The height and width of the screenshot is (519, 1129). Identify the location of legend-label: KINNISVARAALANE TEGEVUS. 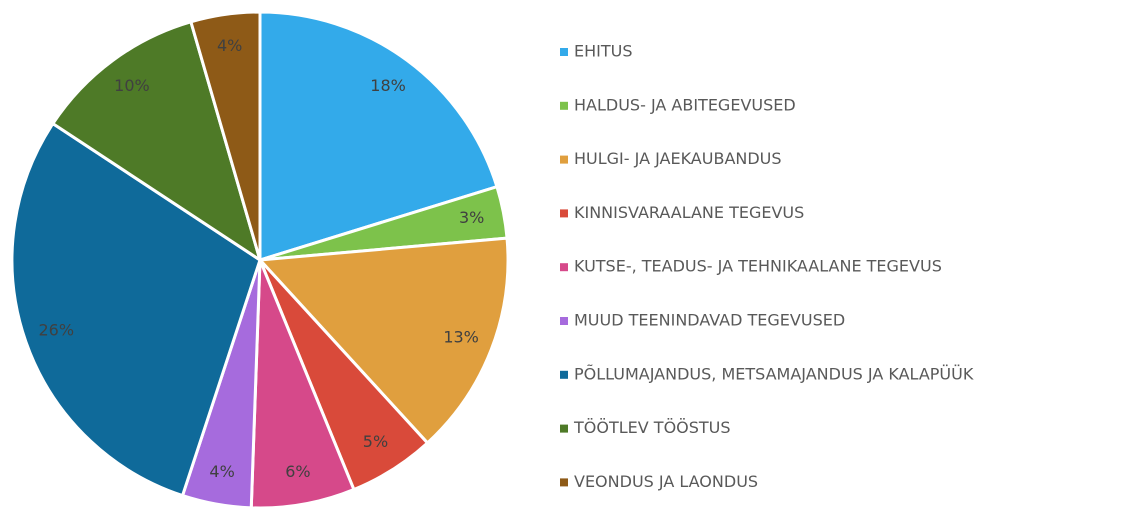
(689, 212).